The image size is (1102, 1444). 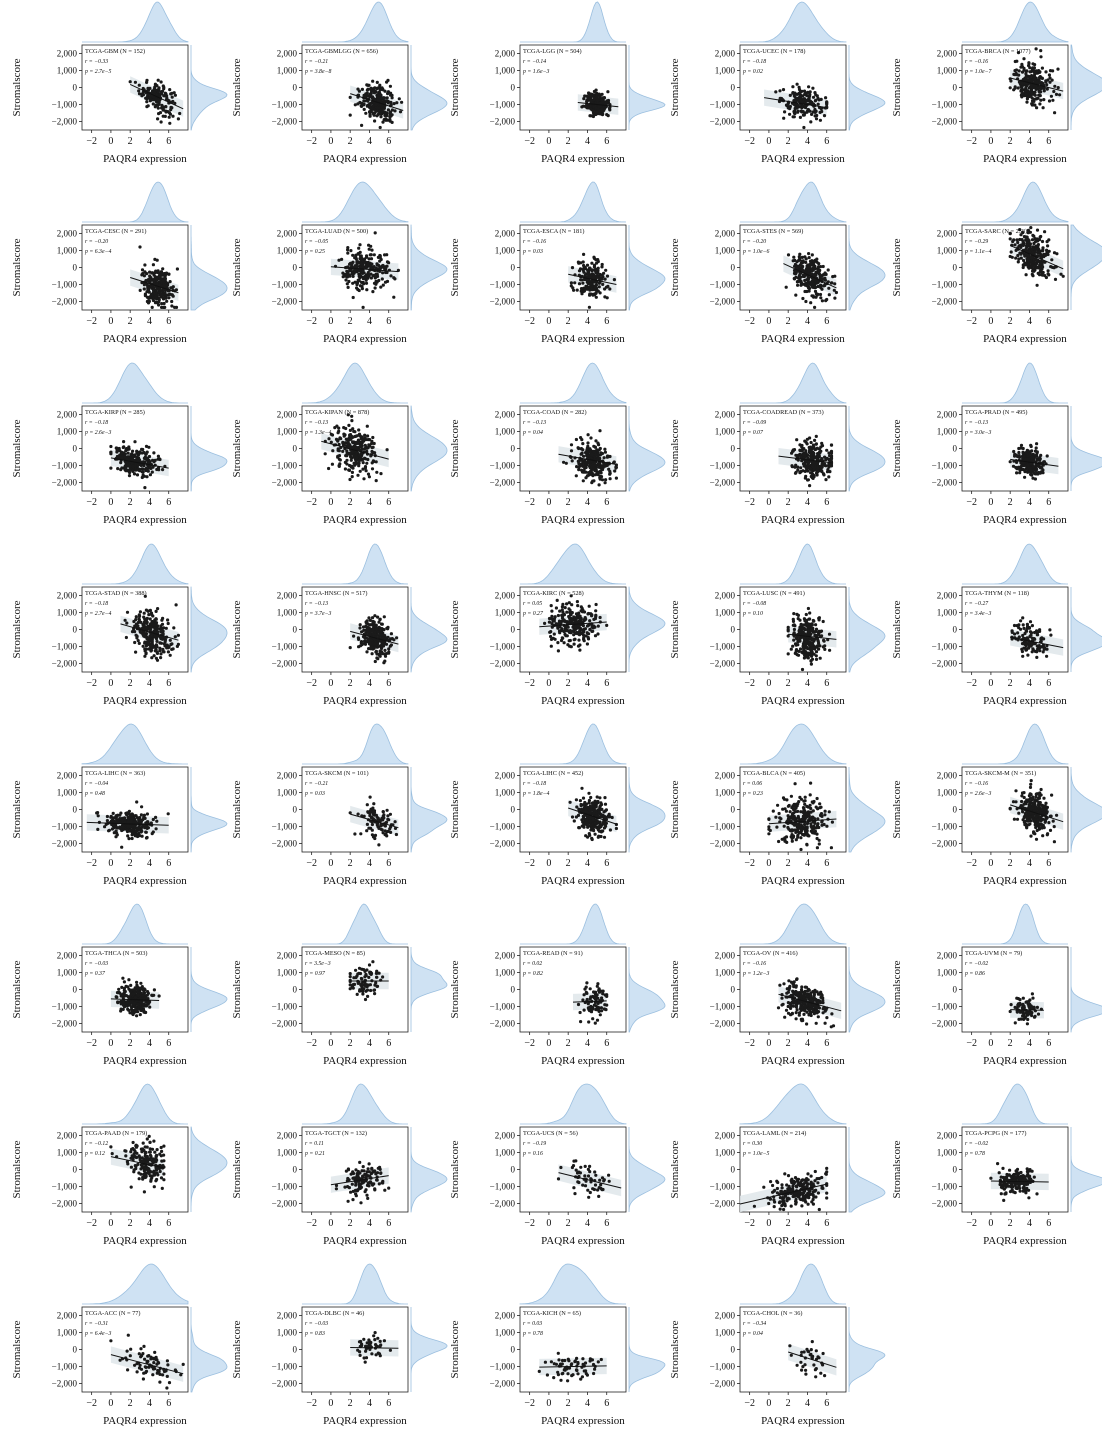 I want to click on panel-title: TCGA-KIRP (N = 285), so click(x=115, y=412).